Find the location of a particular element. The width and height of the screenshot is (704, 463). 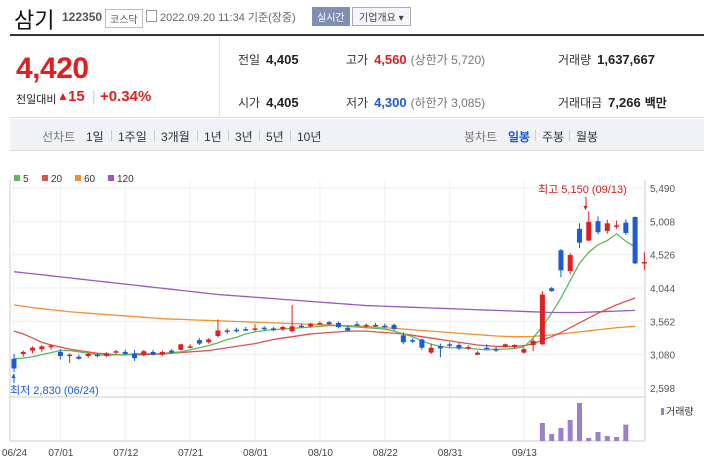

y-tick-label: 3,080 is located at coordinates (662, 356).